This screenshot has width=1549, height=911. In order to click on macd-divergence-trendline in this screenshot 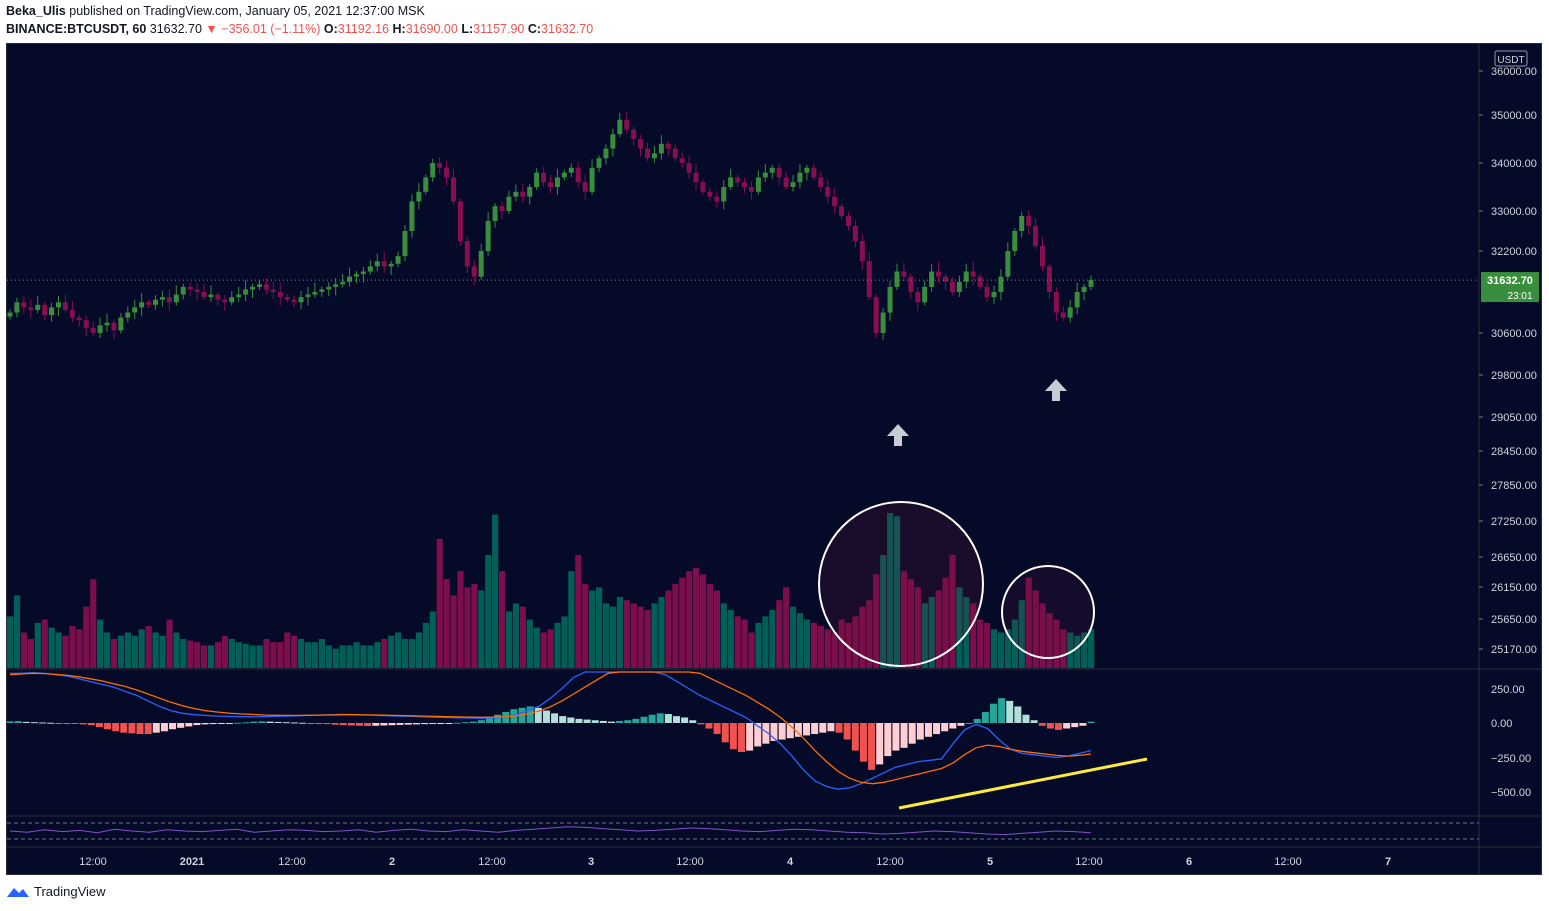, I will do `click(1023, 783)`.